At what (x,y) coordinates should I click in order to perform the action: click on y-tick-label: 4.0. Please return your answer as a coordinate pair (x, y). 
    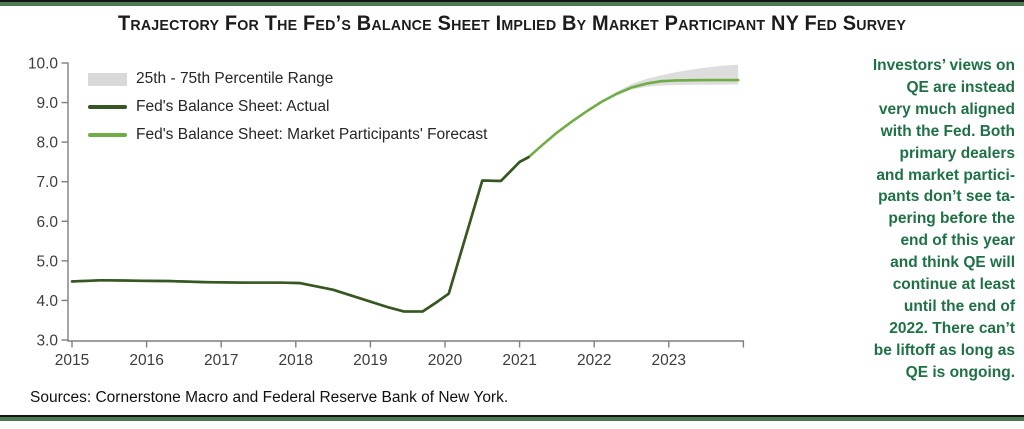
    Looking at the image, I should click on (47, 301).